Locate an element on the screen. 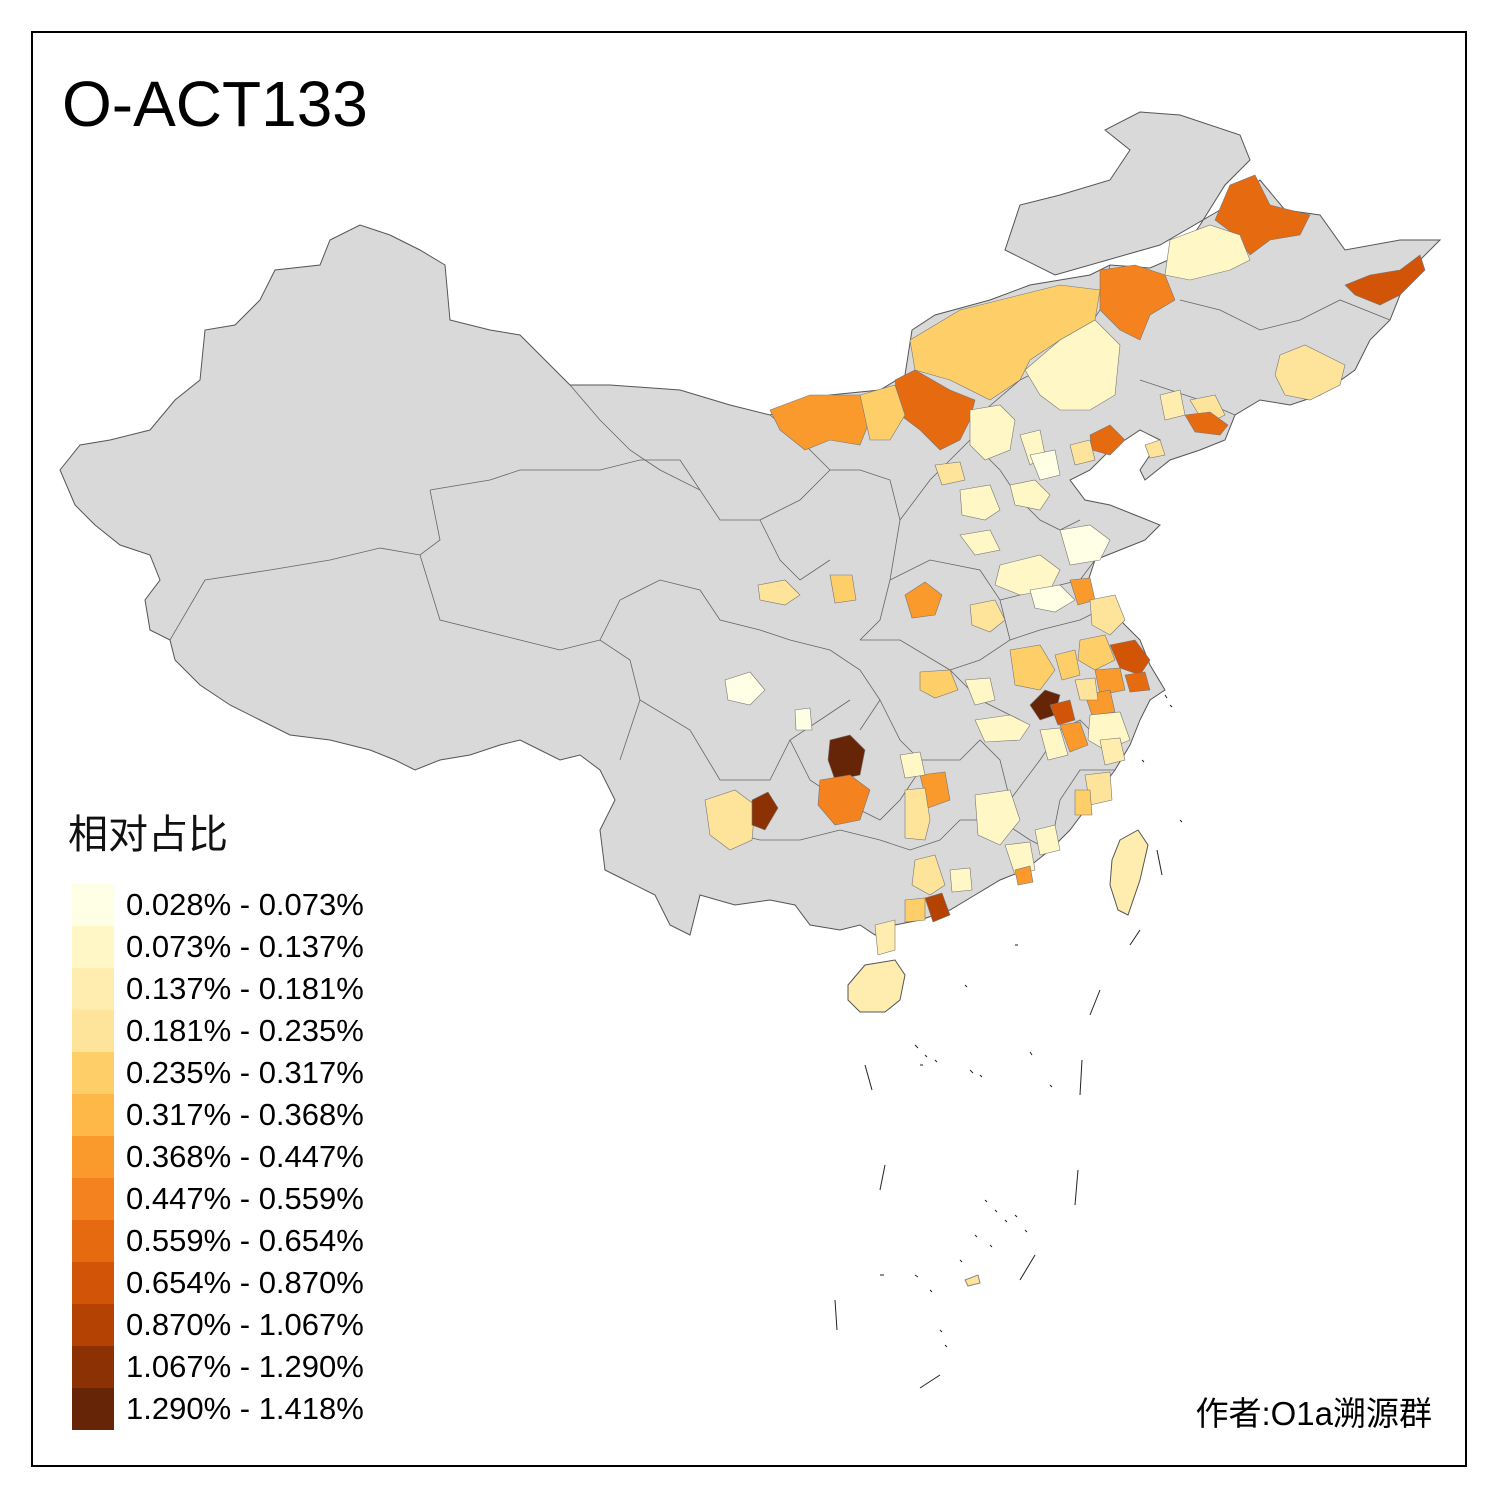  legend-item: 0.317% - 0.368% is located at coordinates (252, 1115).